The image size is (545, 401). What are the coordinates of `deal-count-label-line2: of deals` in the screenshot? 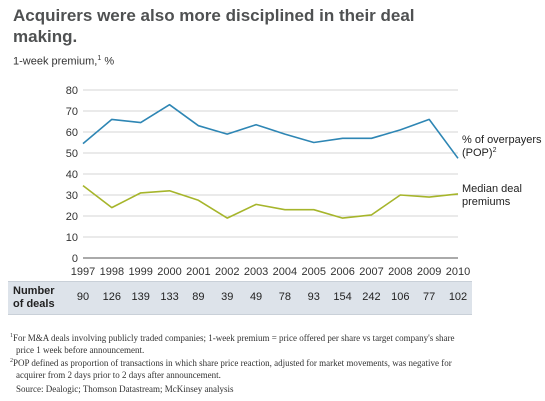 It's located at (34, 304).